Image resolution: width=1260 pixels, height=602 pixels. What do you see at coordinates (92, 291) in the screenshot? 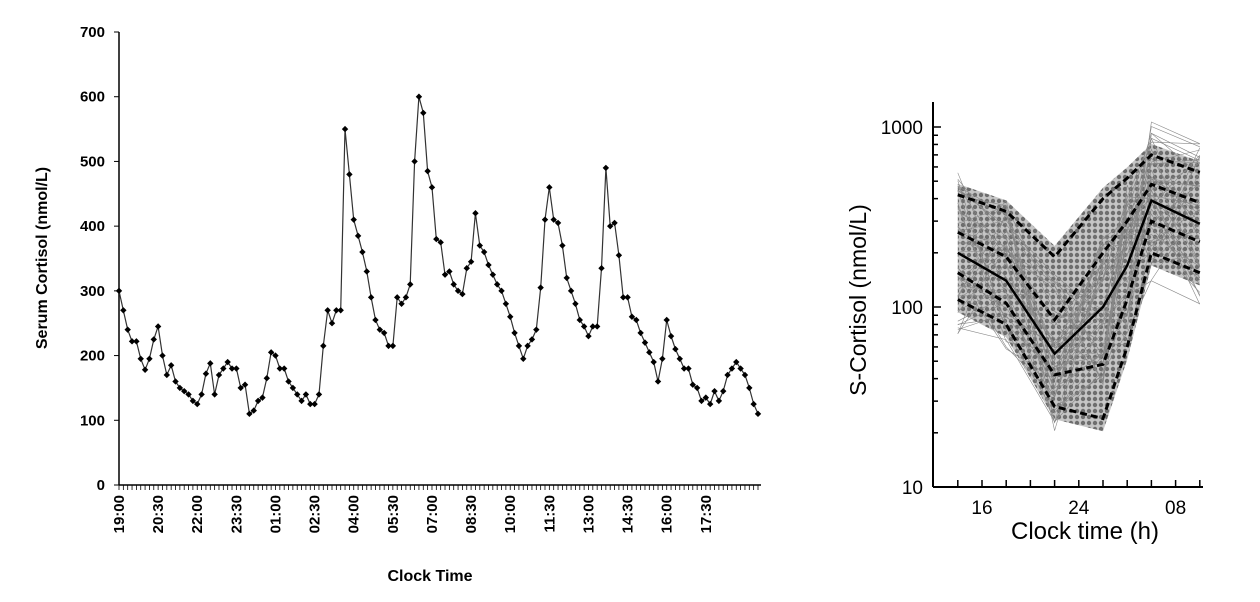
I see `y-tick-label: 300` at bounding box center [92, 291].